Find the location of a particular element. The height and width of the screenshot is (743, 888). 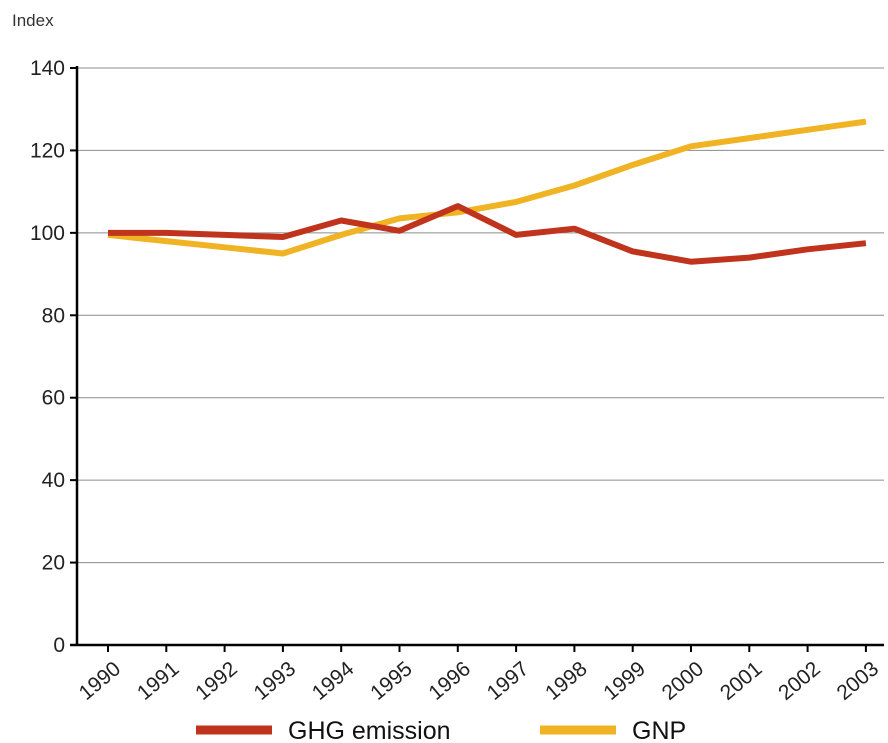

x-tick-label-2001: 2001 is located at coordinates (741, 681).